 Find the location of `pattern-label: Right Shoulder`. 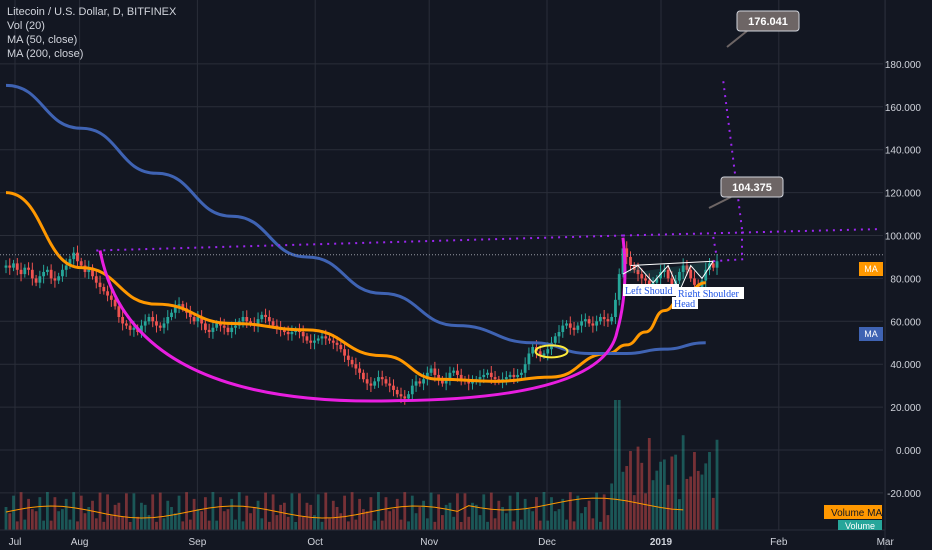

pattern-label: Right Shoulder is located at coordinates (709, 294).